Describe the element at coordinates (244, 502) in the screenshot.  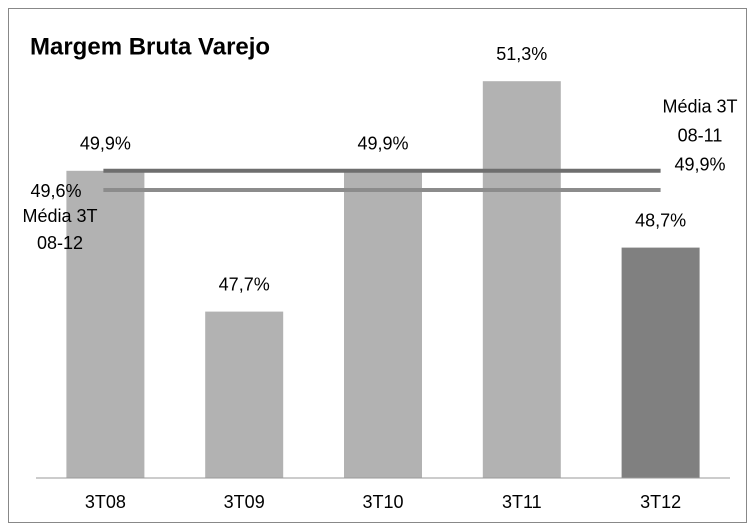
I see `x-tick-label: 3T09` at that location.